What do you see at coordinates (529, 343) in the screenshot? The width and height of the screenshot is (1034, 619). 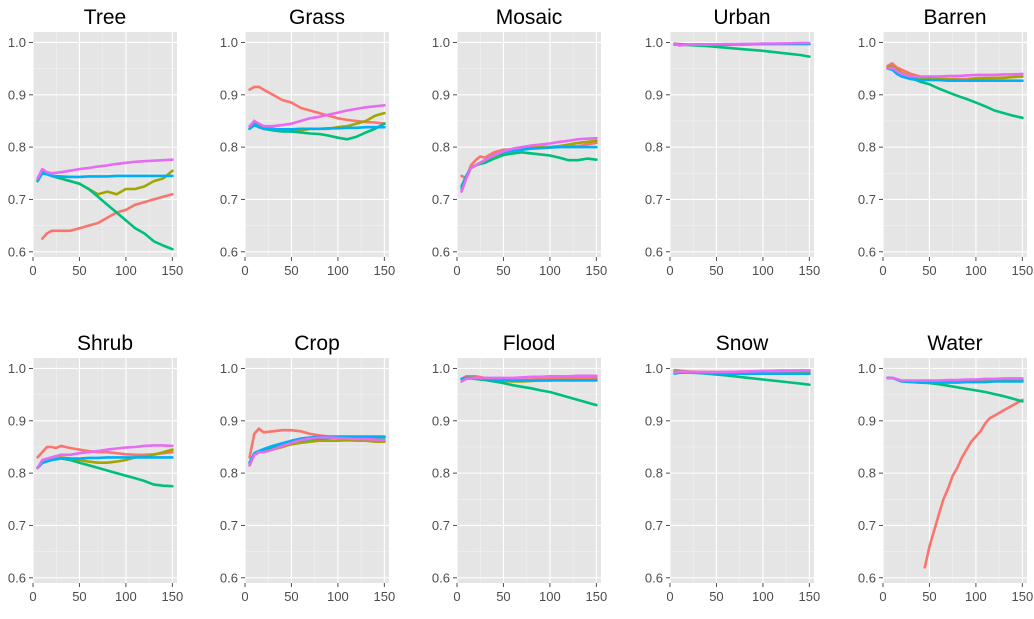 I see `panel-title-flood: Flood` at bounding box center [529, 343].